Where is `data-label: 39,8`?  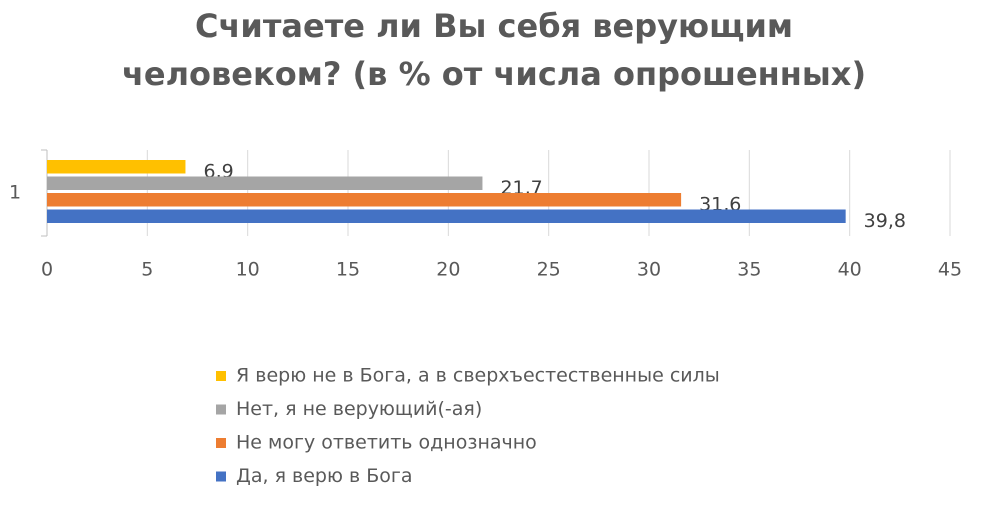 data-label: 39,8 is located at coordinates (885, 221).